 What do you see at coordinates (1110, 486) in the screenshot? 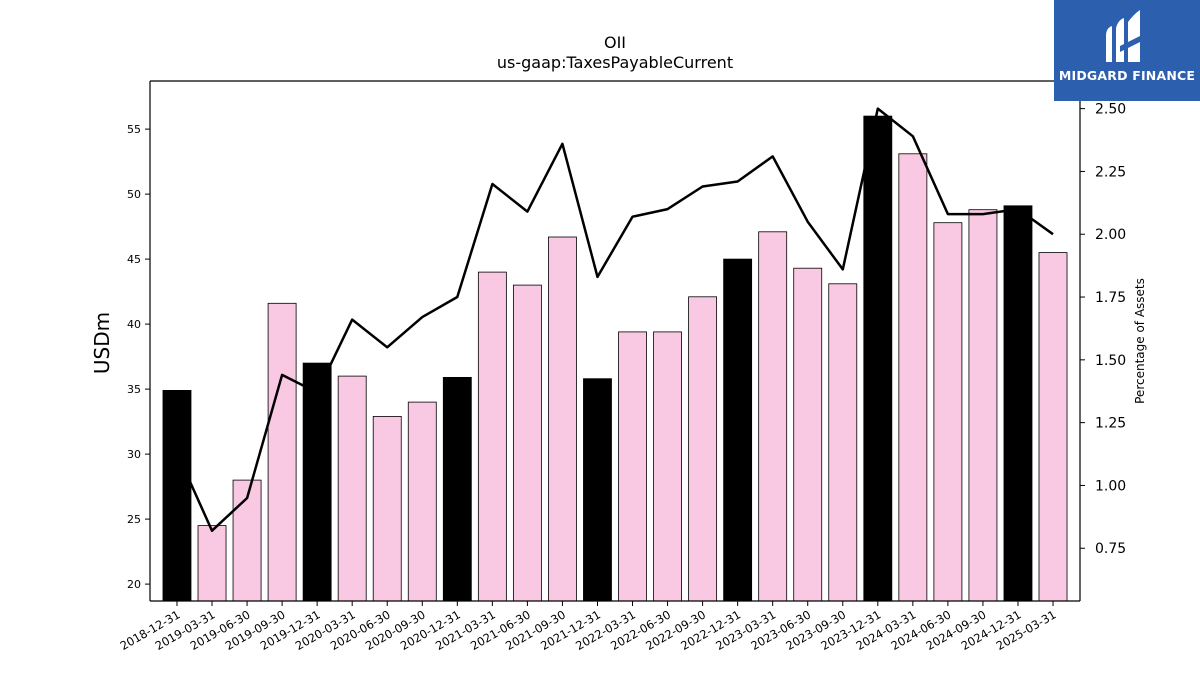
I see `y2-tick-label: 1.00` at bounding box center [1110, 486].